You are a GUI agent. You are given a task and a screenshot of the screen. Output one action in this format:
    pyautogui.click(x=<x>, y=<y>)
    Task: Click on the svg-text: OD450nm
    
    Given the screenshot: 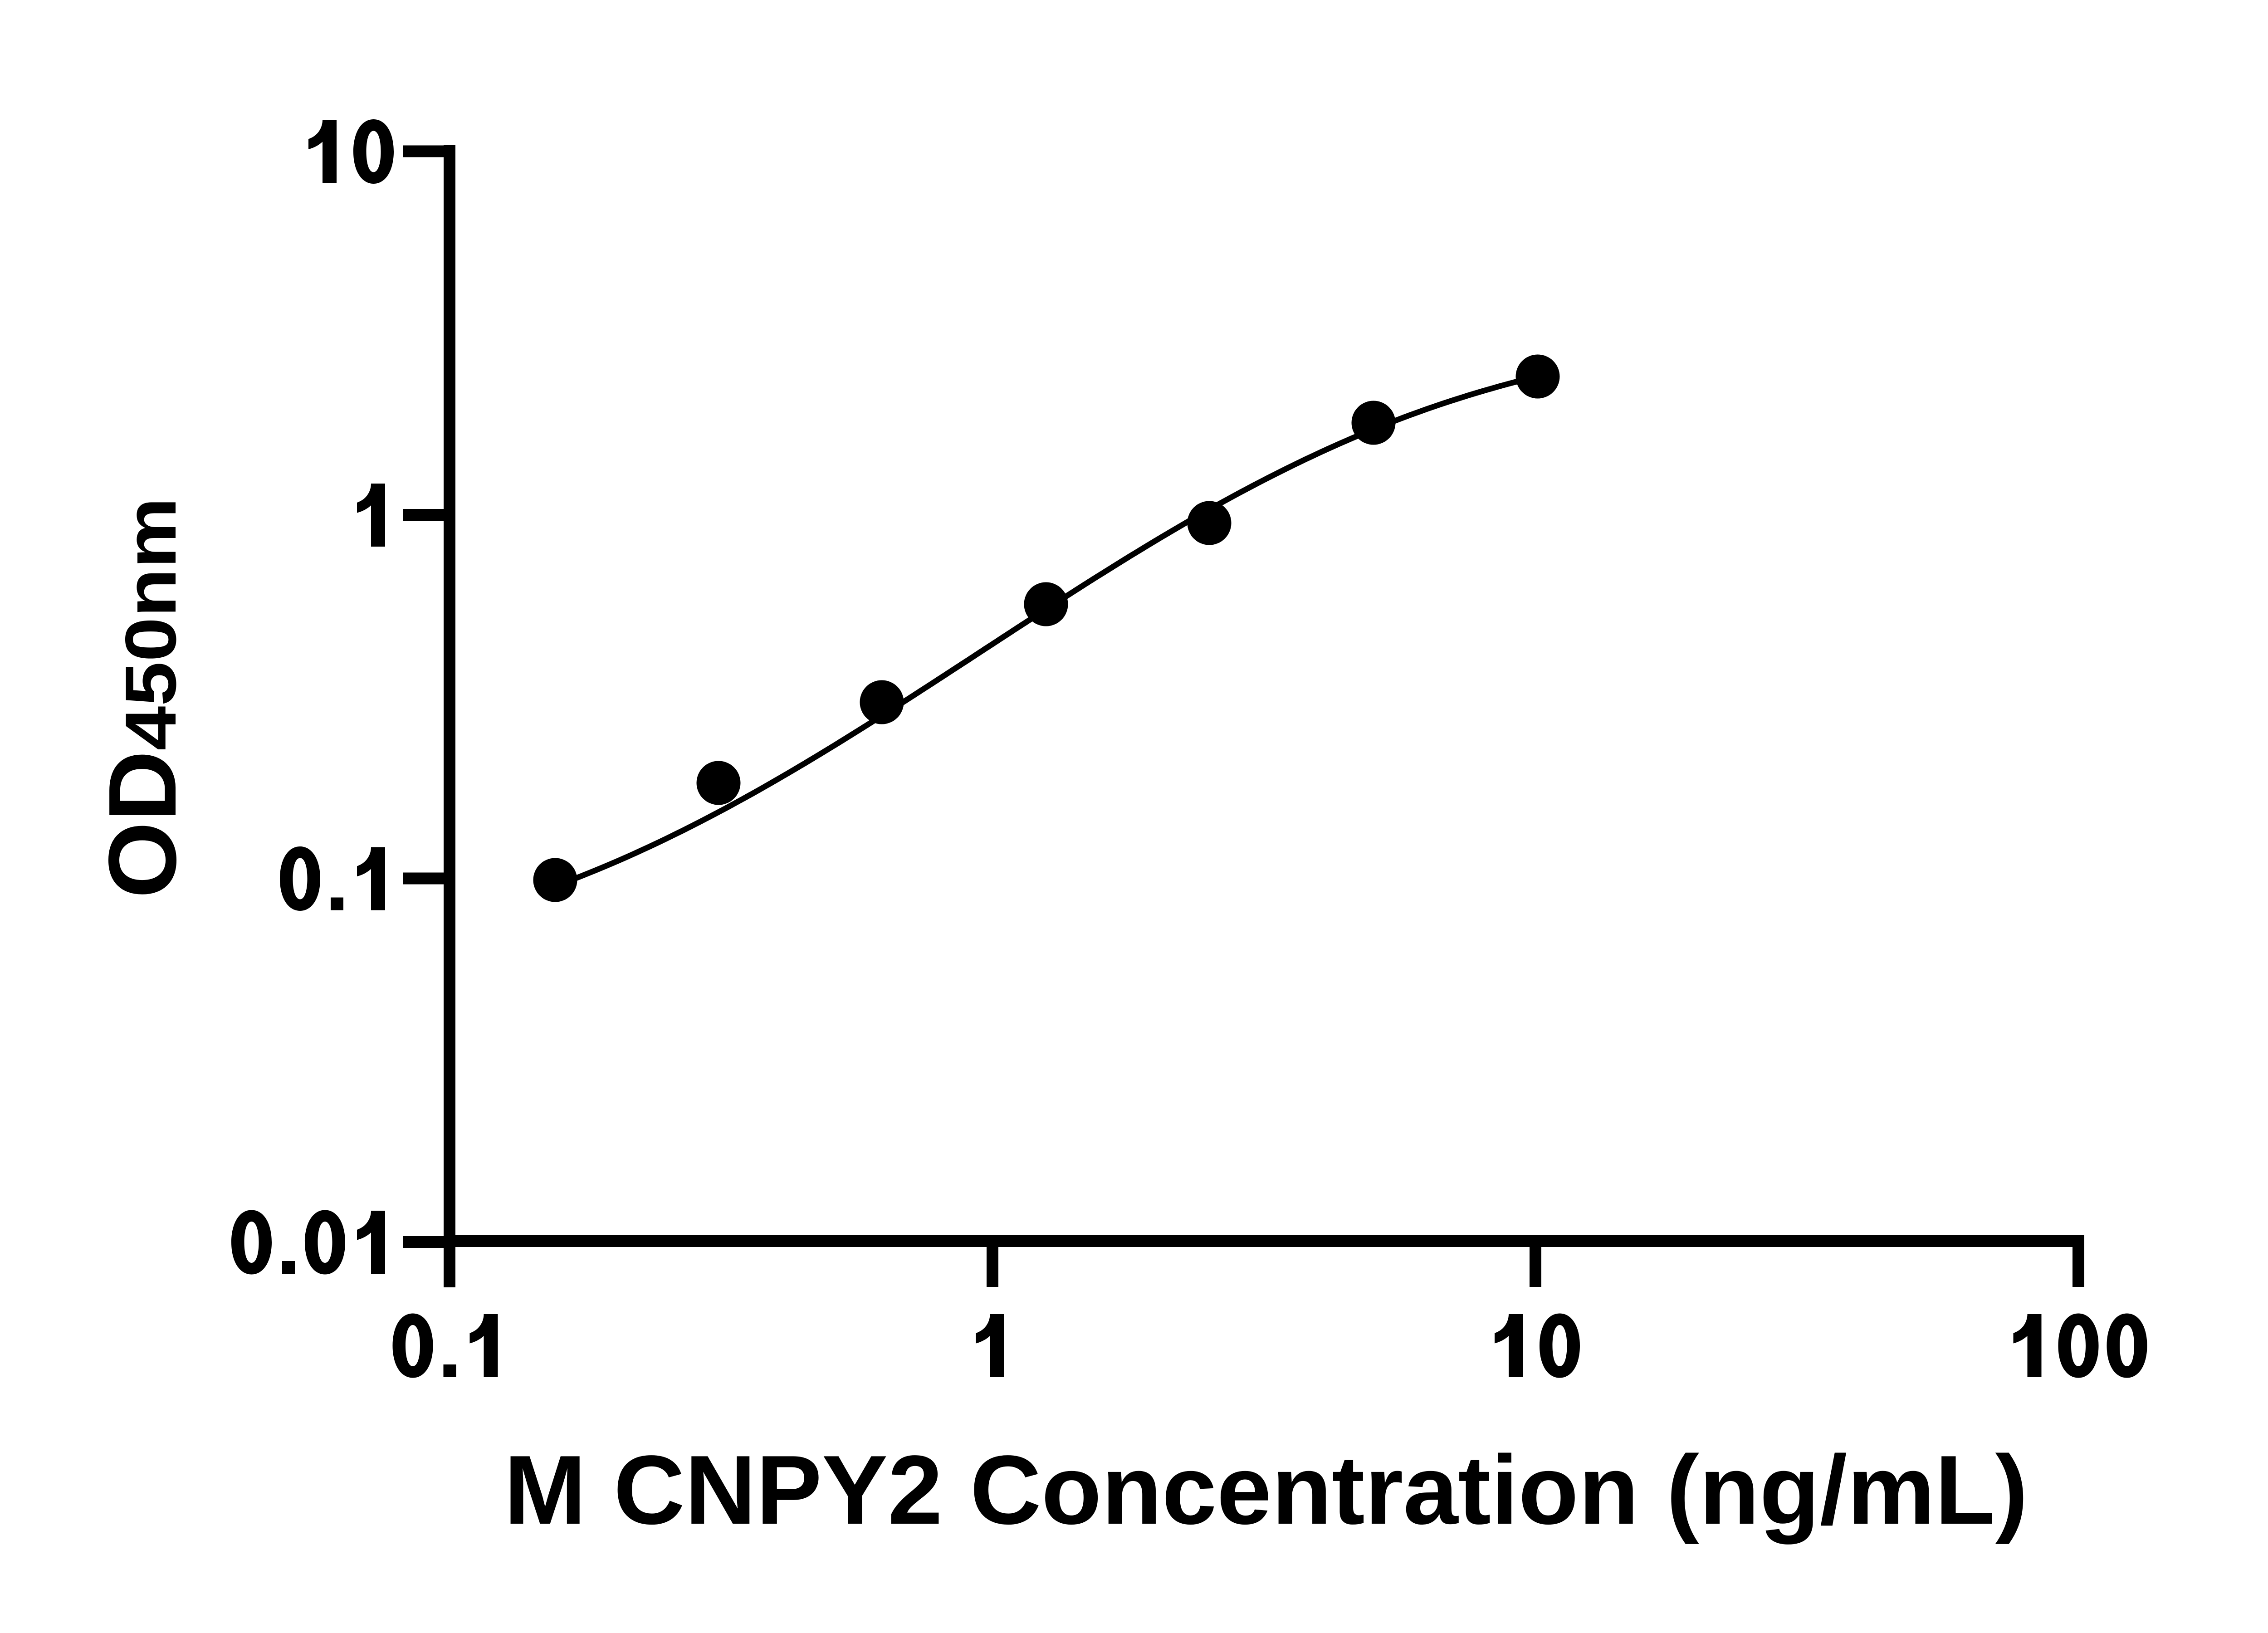 What is the action you would take?
    pyautogui.click(x=142, y=698)
    